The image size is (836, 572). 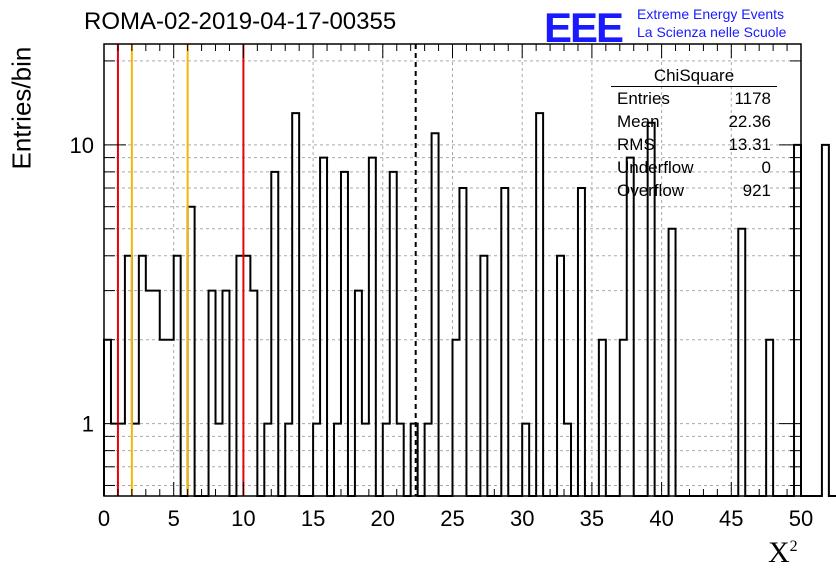 I want to click on stats-row: Overflow 921, so click(x=694, y=190).